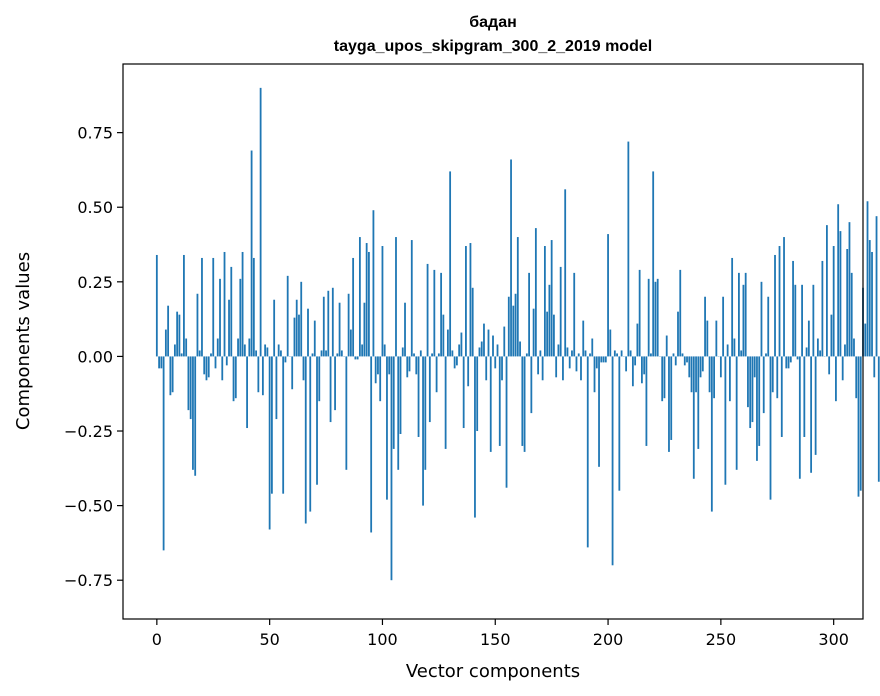 Image resolution: width=880 pixels, height=696 pixels. Describe the element at coordinates (88, 506) in the screenshot. I see `y-tick-label: −0.50` at that location.